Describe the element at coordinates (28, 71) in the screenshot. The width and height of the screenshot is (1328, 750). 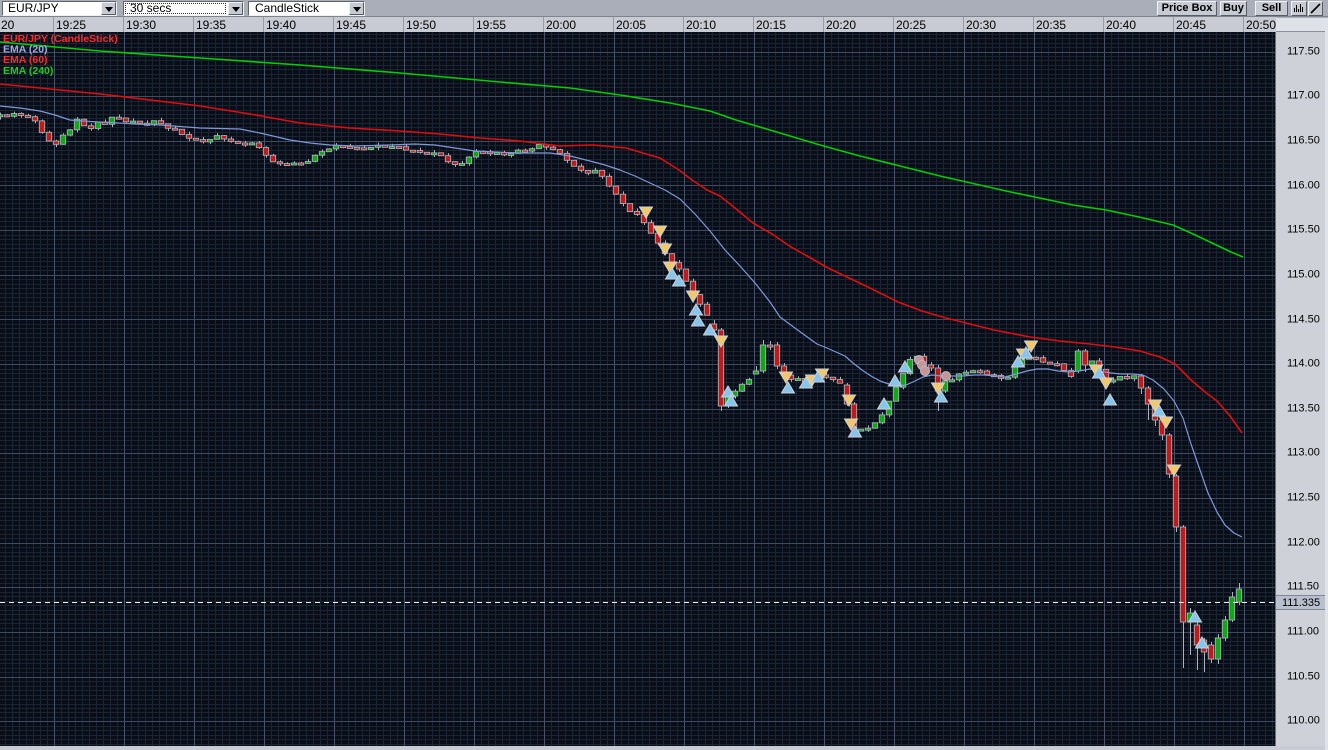
I see `svg-text: EMA (240)` at that location.